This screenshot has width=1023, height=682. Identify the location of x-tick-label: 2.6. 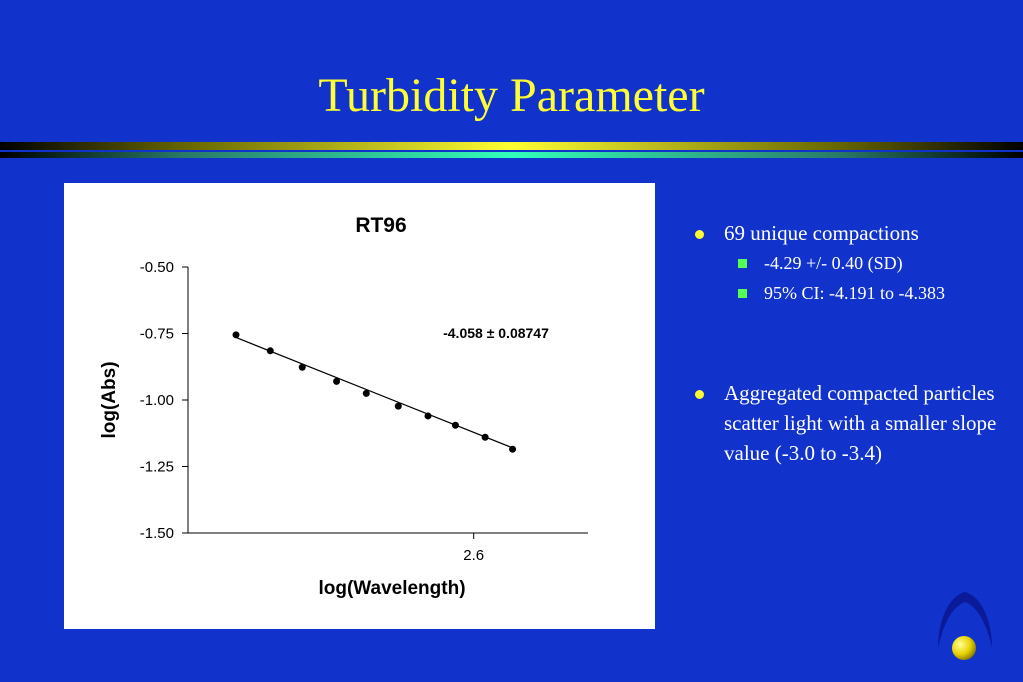
(473, 555).